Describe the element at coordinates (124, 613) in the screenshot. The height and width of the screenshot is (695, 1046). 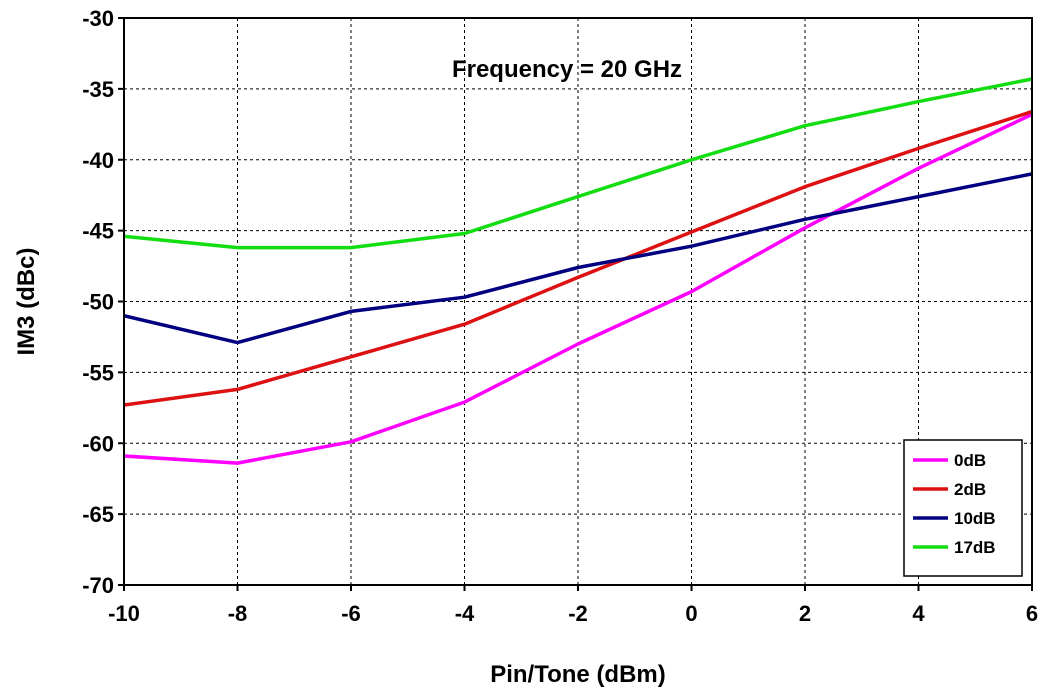
I see `x-tick-label: -10` at that location.